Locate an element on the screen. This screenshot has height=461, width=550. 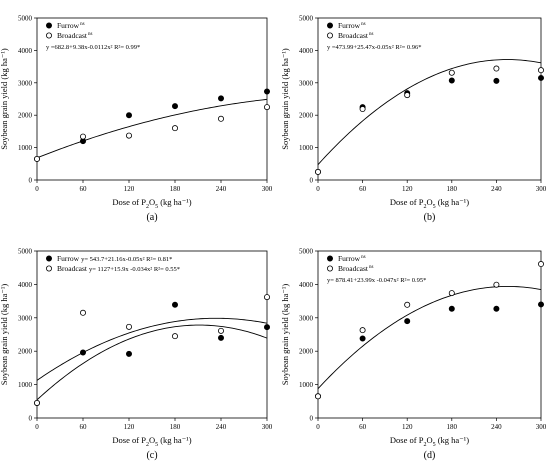
regression-equation: y= 878.41+23.99x -0.047x² R²= 0.95* is located at coordinates (376, 280).